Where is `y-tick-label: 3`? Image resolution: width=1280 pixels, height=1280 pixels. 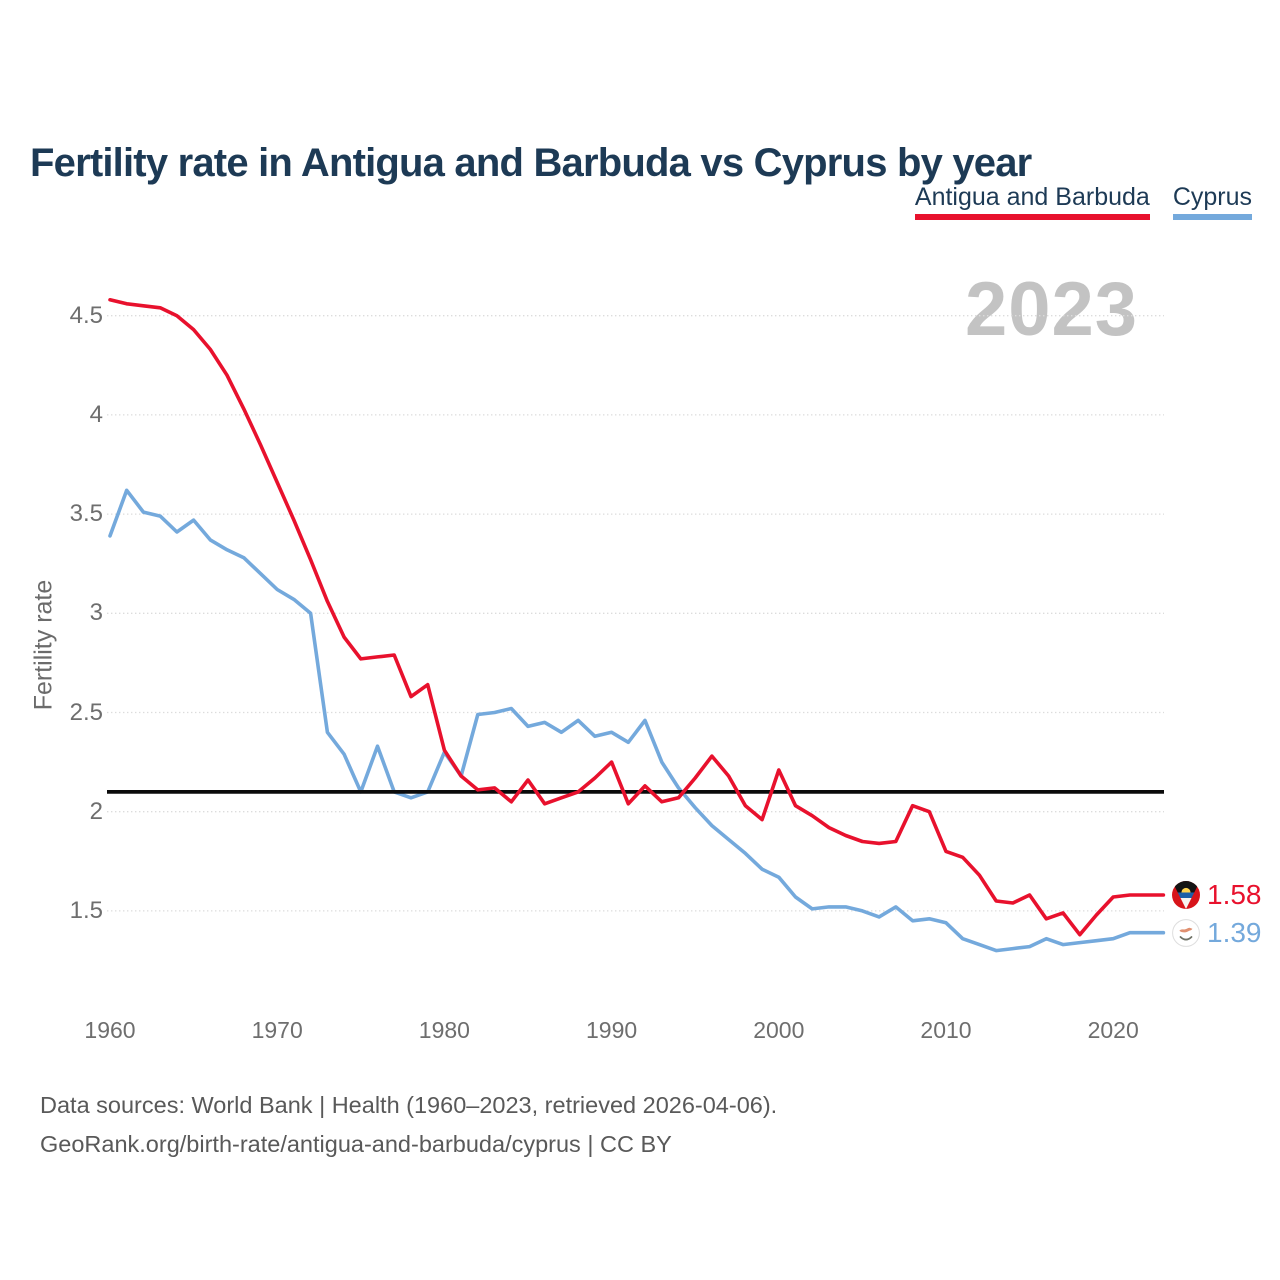
y-tick-label: 3 is located at coordinates (96, 613).